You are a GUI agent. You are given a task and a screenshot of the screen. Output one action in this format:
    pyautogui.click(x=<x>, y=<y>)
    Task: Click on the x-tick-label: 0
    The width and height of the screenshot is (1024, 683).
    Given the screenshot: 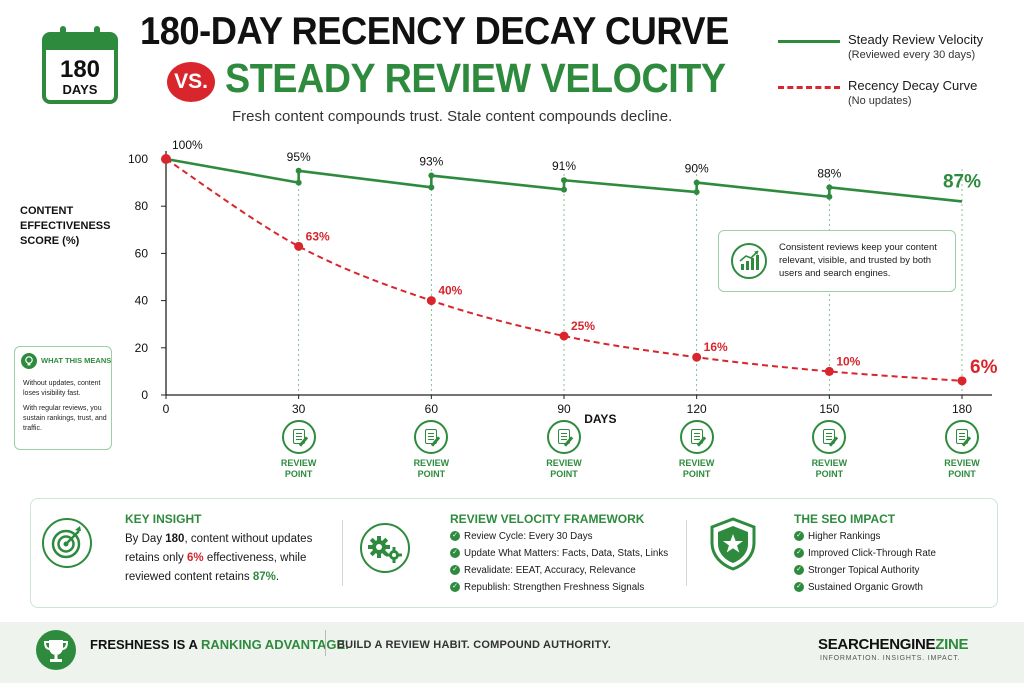 What is the action you would take?
    pyautogui.click(x=166, y=409)
    